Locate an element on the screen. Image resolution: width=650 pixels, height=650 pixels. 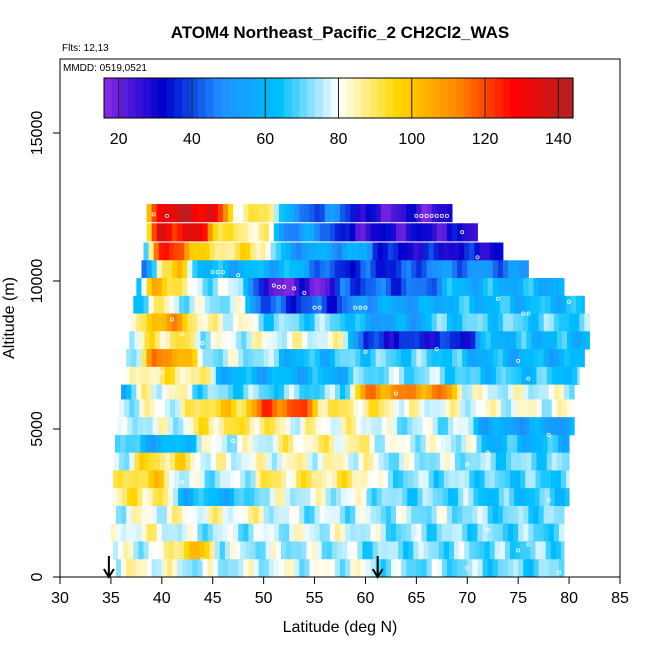
dates-note: MMDD: 0519,0521 is located at coordinates (105, 68).